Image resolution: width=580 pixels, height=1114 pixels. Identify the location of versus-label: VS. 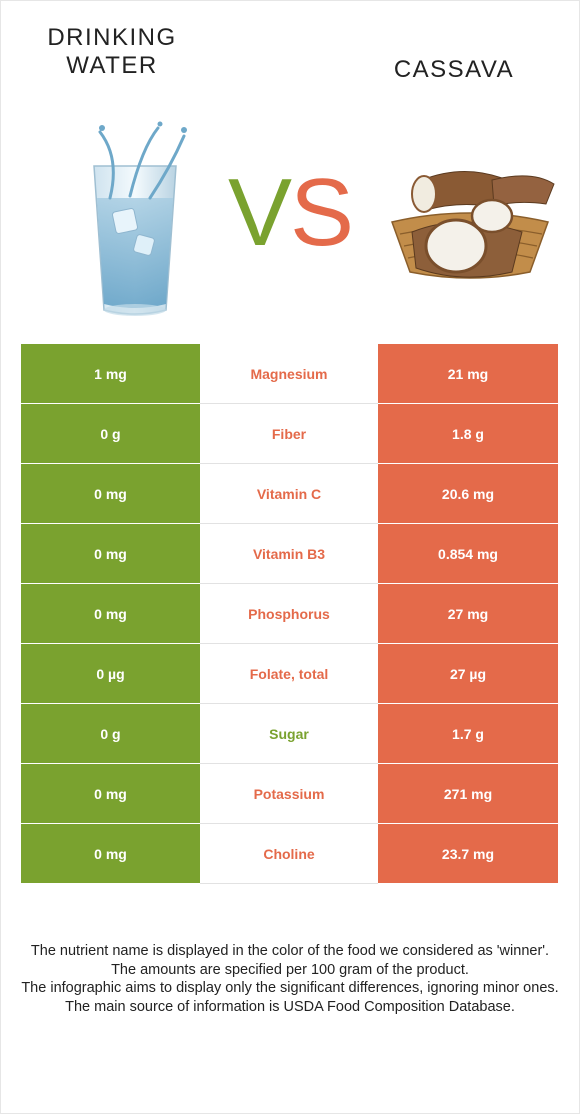
(290, 213).